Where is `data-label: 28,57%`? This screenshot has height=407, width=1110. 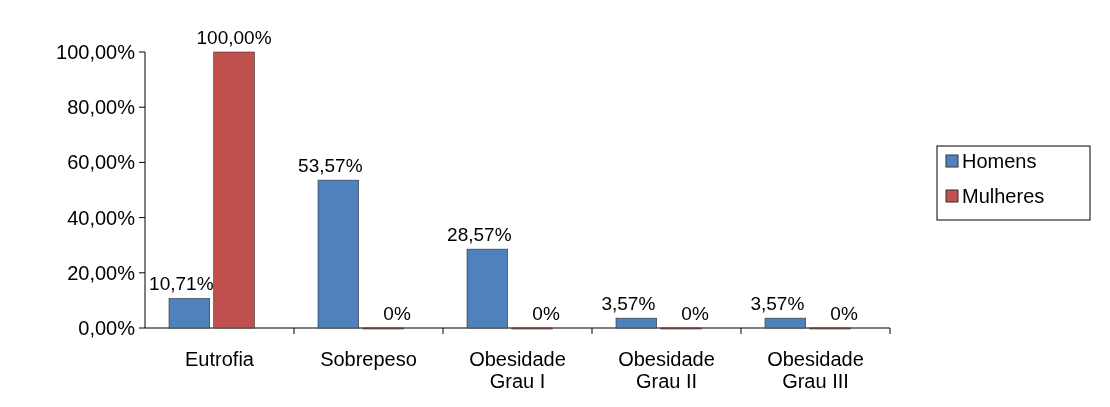 data-label: 28,57% is located at coordinates (479, 235).